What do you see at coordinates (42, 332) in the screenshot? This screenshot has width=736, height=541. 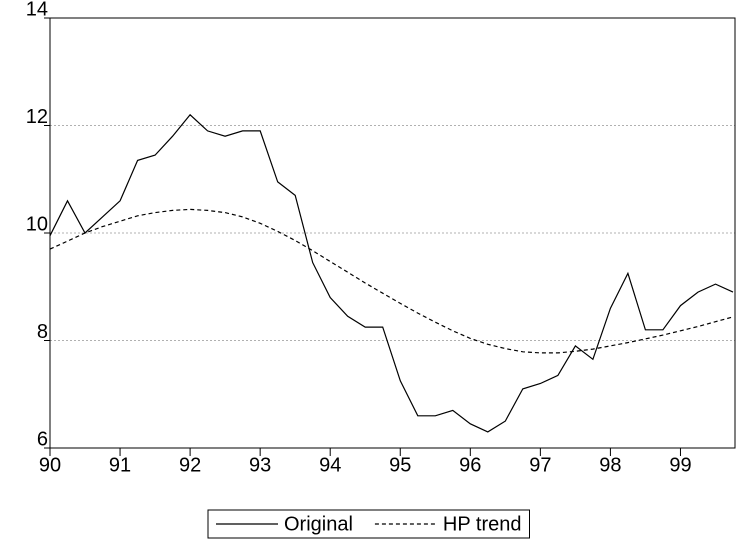 I see `y-tick-label: 8` at bounding box center [42, 332].